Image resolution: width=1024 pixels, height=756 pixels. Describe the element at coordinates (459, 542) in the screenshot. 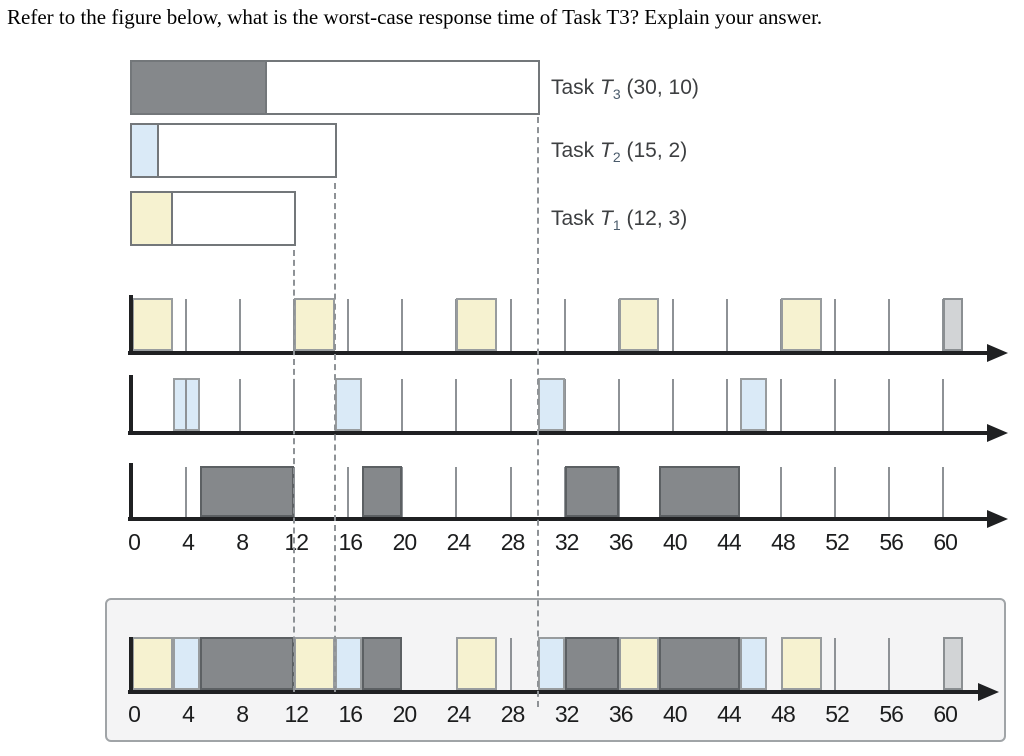

I see `axis-label-upper: 24` at that location.